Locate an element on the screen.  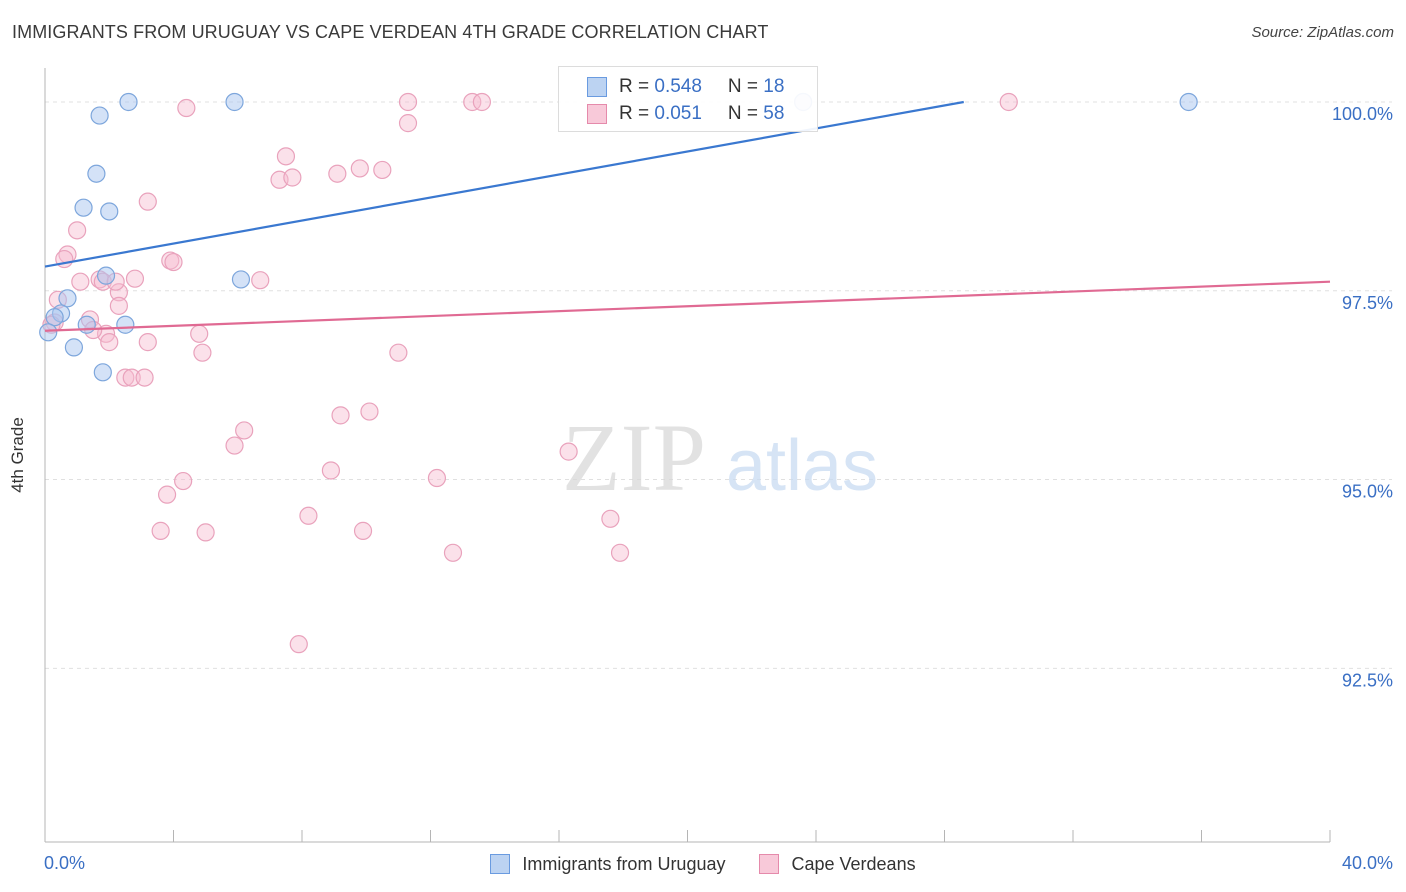
legend-row-cape-verdeans: R = 0.051 N = 58 is located at coordinates (685, 114).